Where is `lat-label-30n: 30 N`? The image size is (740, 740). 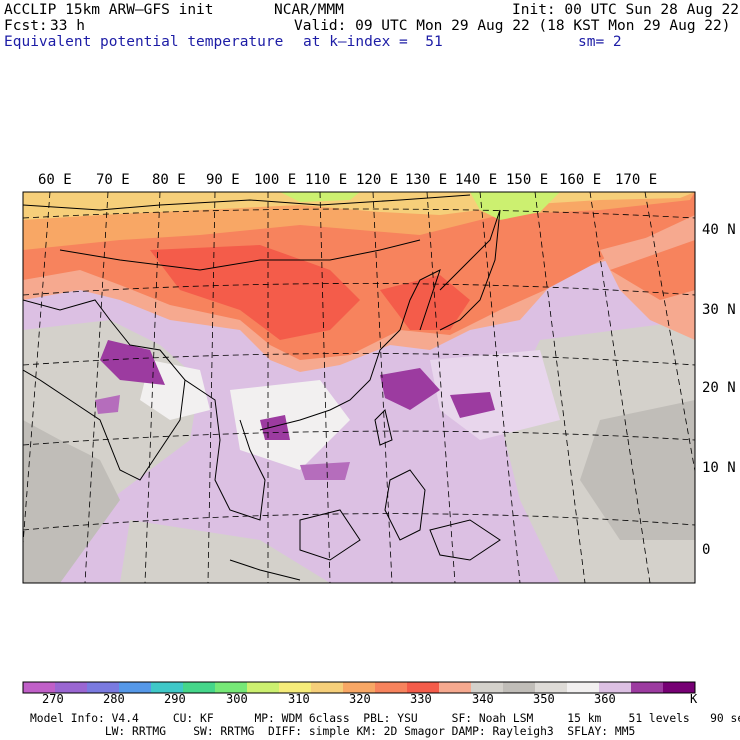
lat-label-30n: 30 N is located at coordinates (719, 310).